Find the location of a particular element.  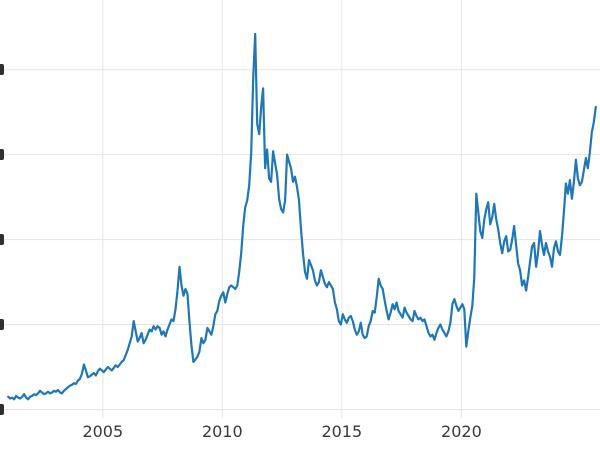

x-tick-label: 2005 is located at coordinates (103, 431).